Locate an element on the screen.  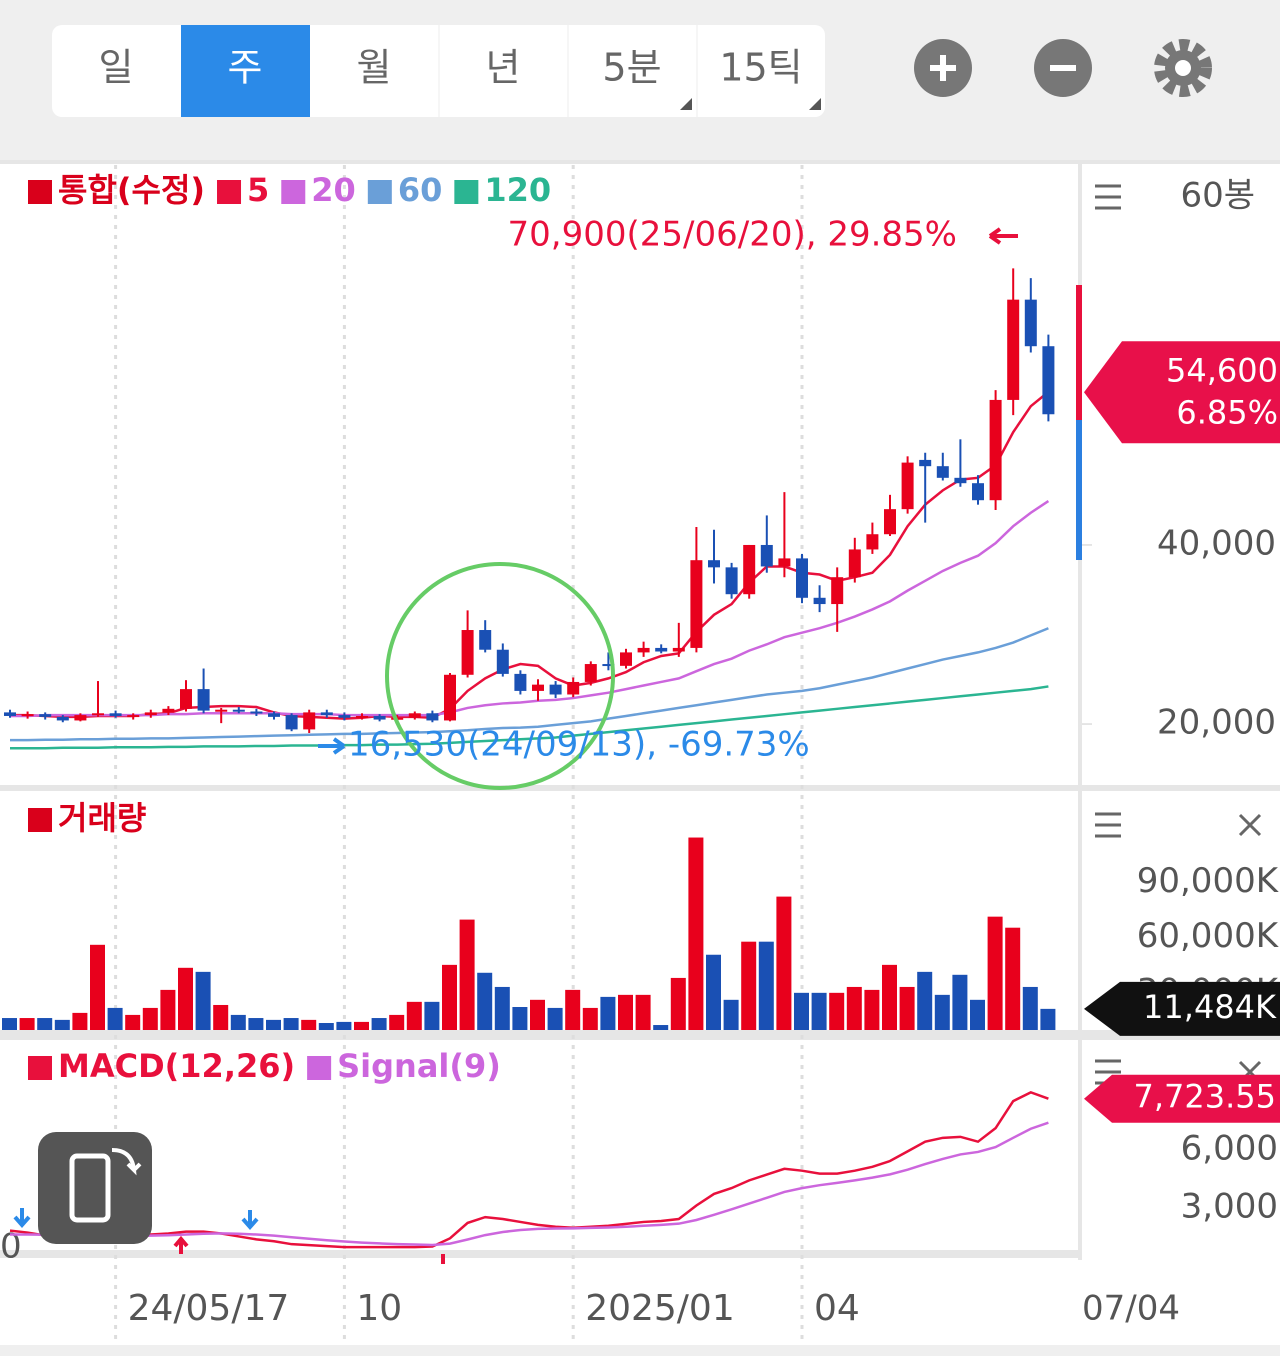
rotate-button is located at coordinates (95, 1188).